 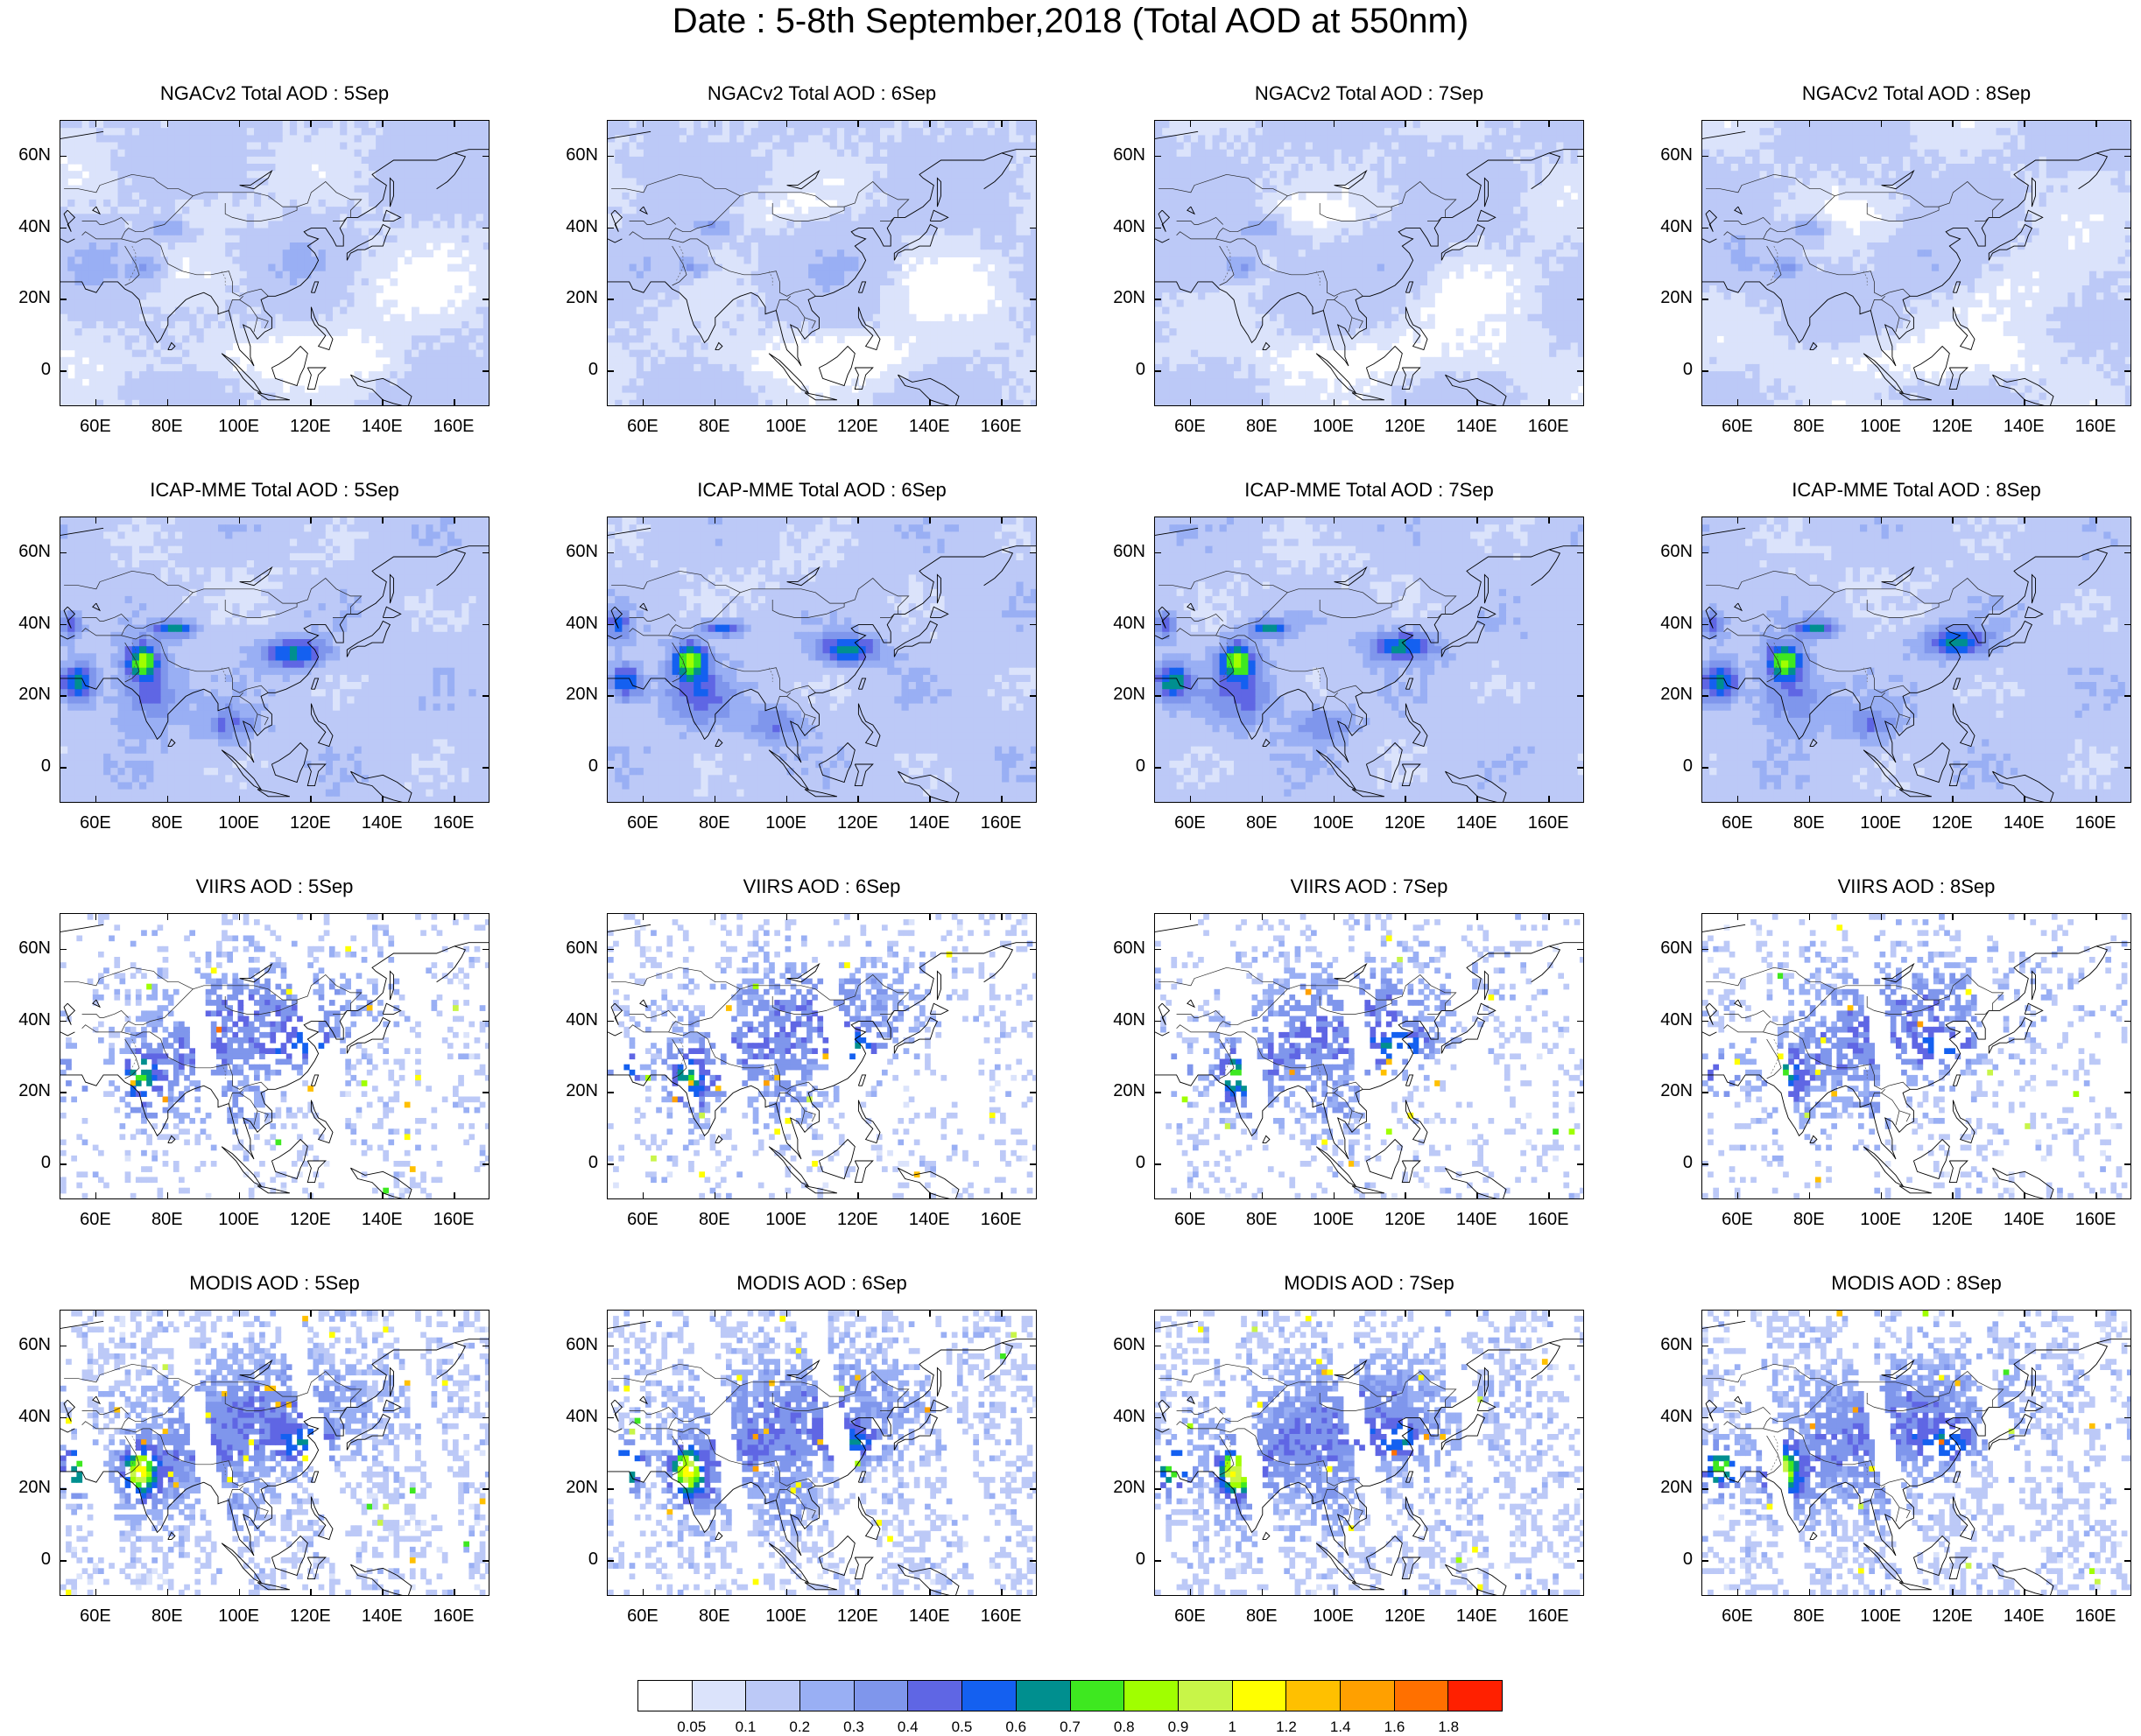 What do you see at coordinates (275, 93) in the screenshot?
I see `panel-title: NGACv2 Total AOD : 5Sep` at bounding box center [275, 93].